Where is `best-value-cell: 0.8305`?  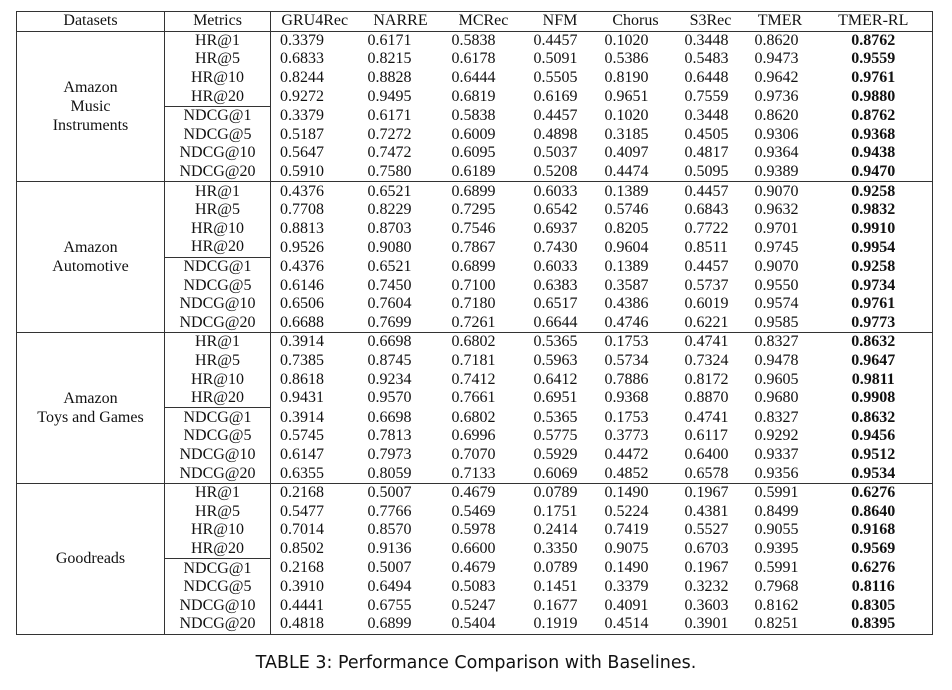 best-value-cell: 0.8305 is located at coordinates (873, 605).